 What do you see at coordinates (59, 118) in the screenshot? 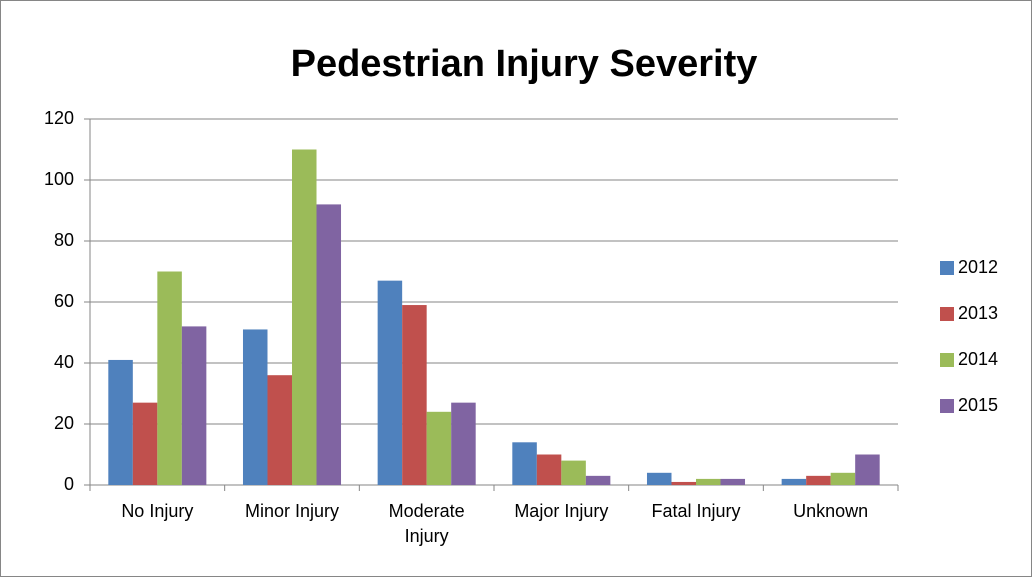
I see `y-tick-label: 120` at bounding box center [59, 118].